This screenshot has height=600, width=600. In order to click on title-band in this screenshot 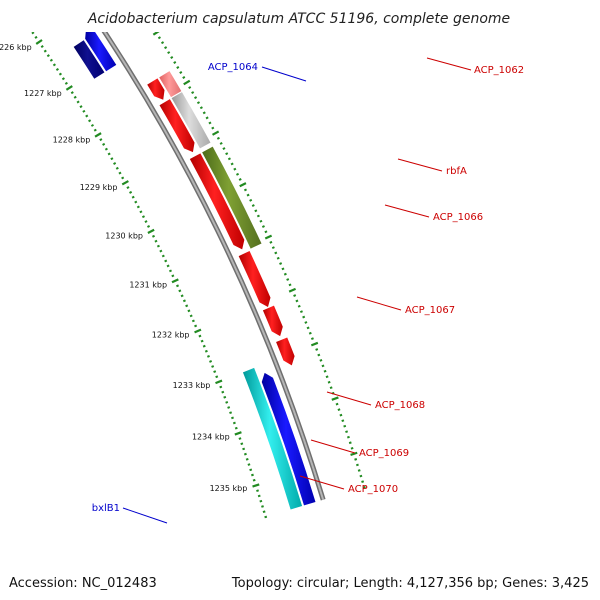, I will do `click(300, 16)`.